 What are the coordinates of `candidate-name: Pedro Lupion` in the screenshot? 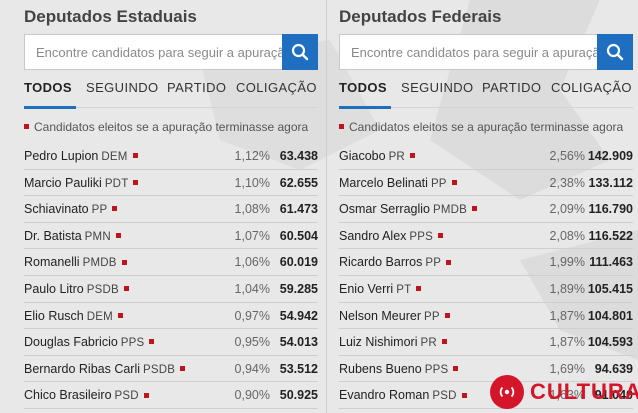 It's located at (61, 156).